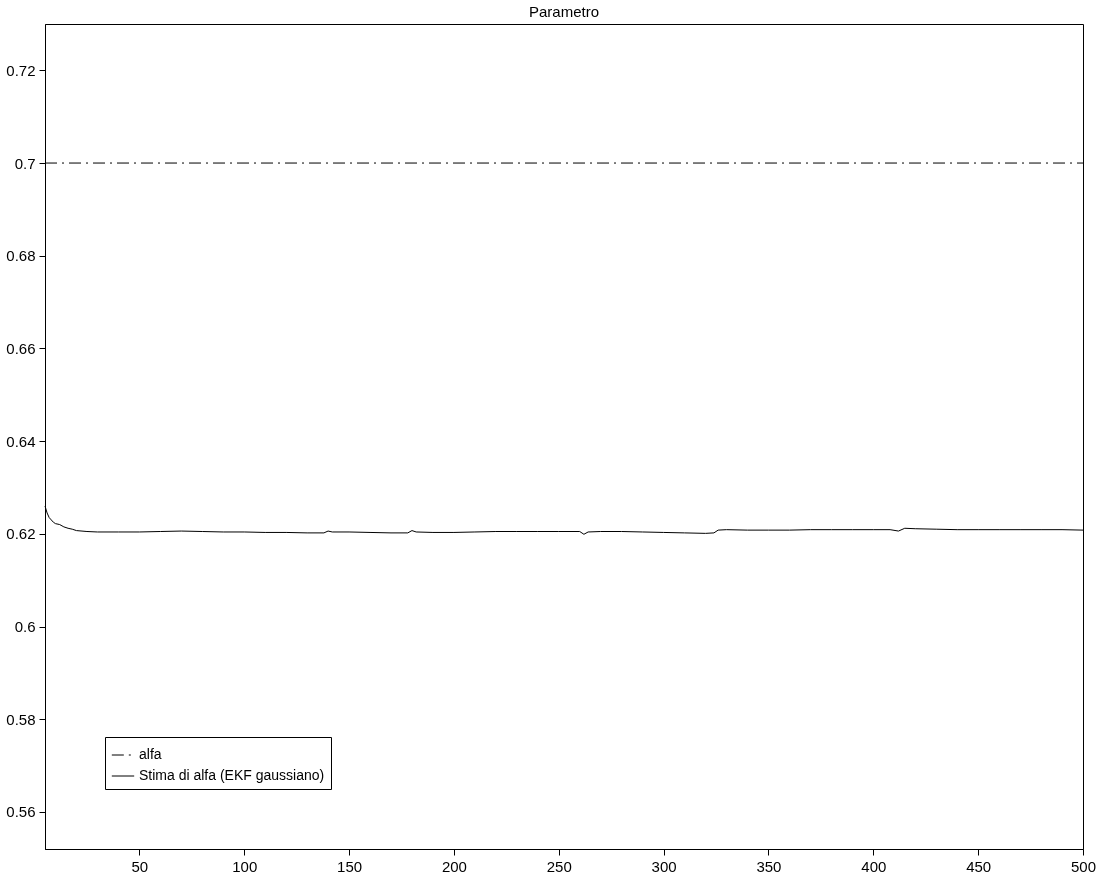  What do you see at coordinates (25, 627) in the screenshot?
I see `y-tick-label: 0.6` at bounding box center [25, 627].